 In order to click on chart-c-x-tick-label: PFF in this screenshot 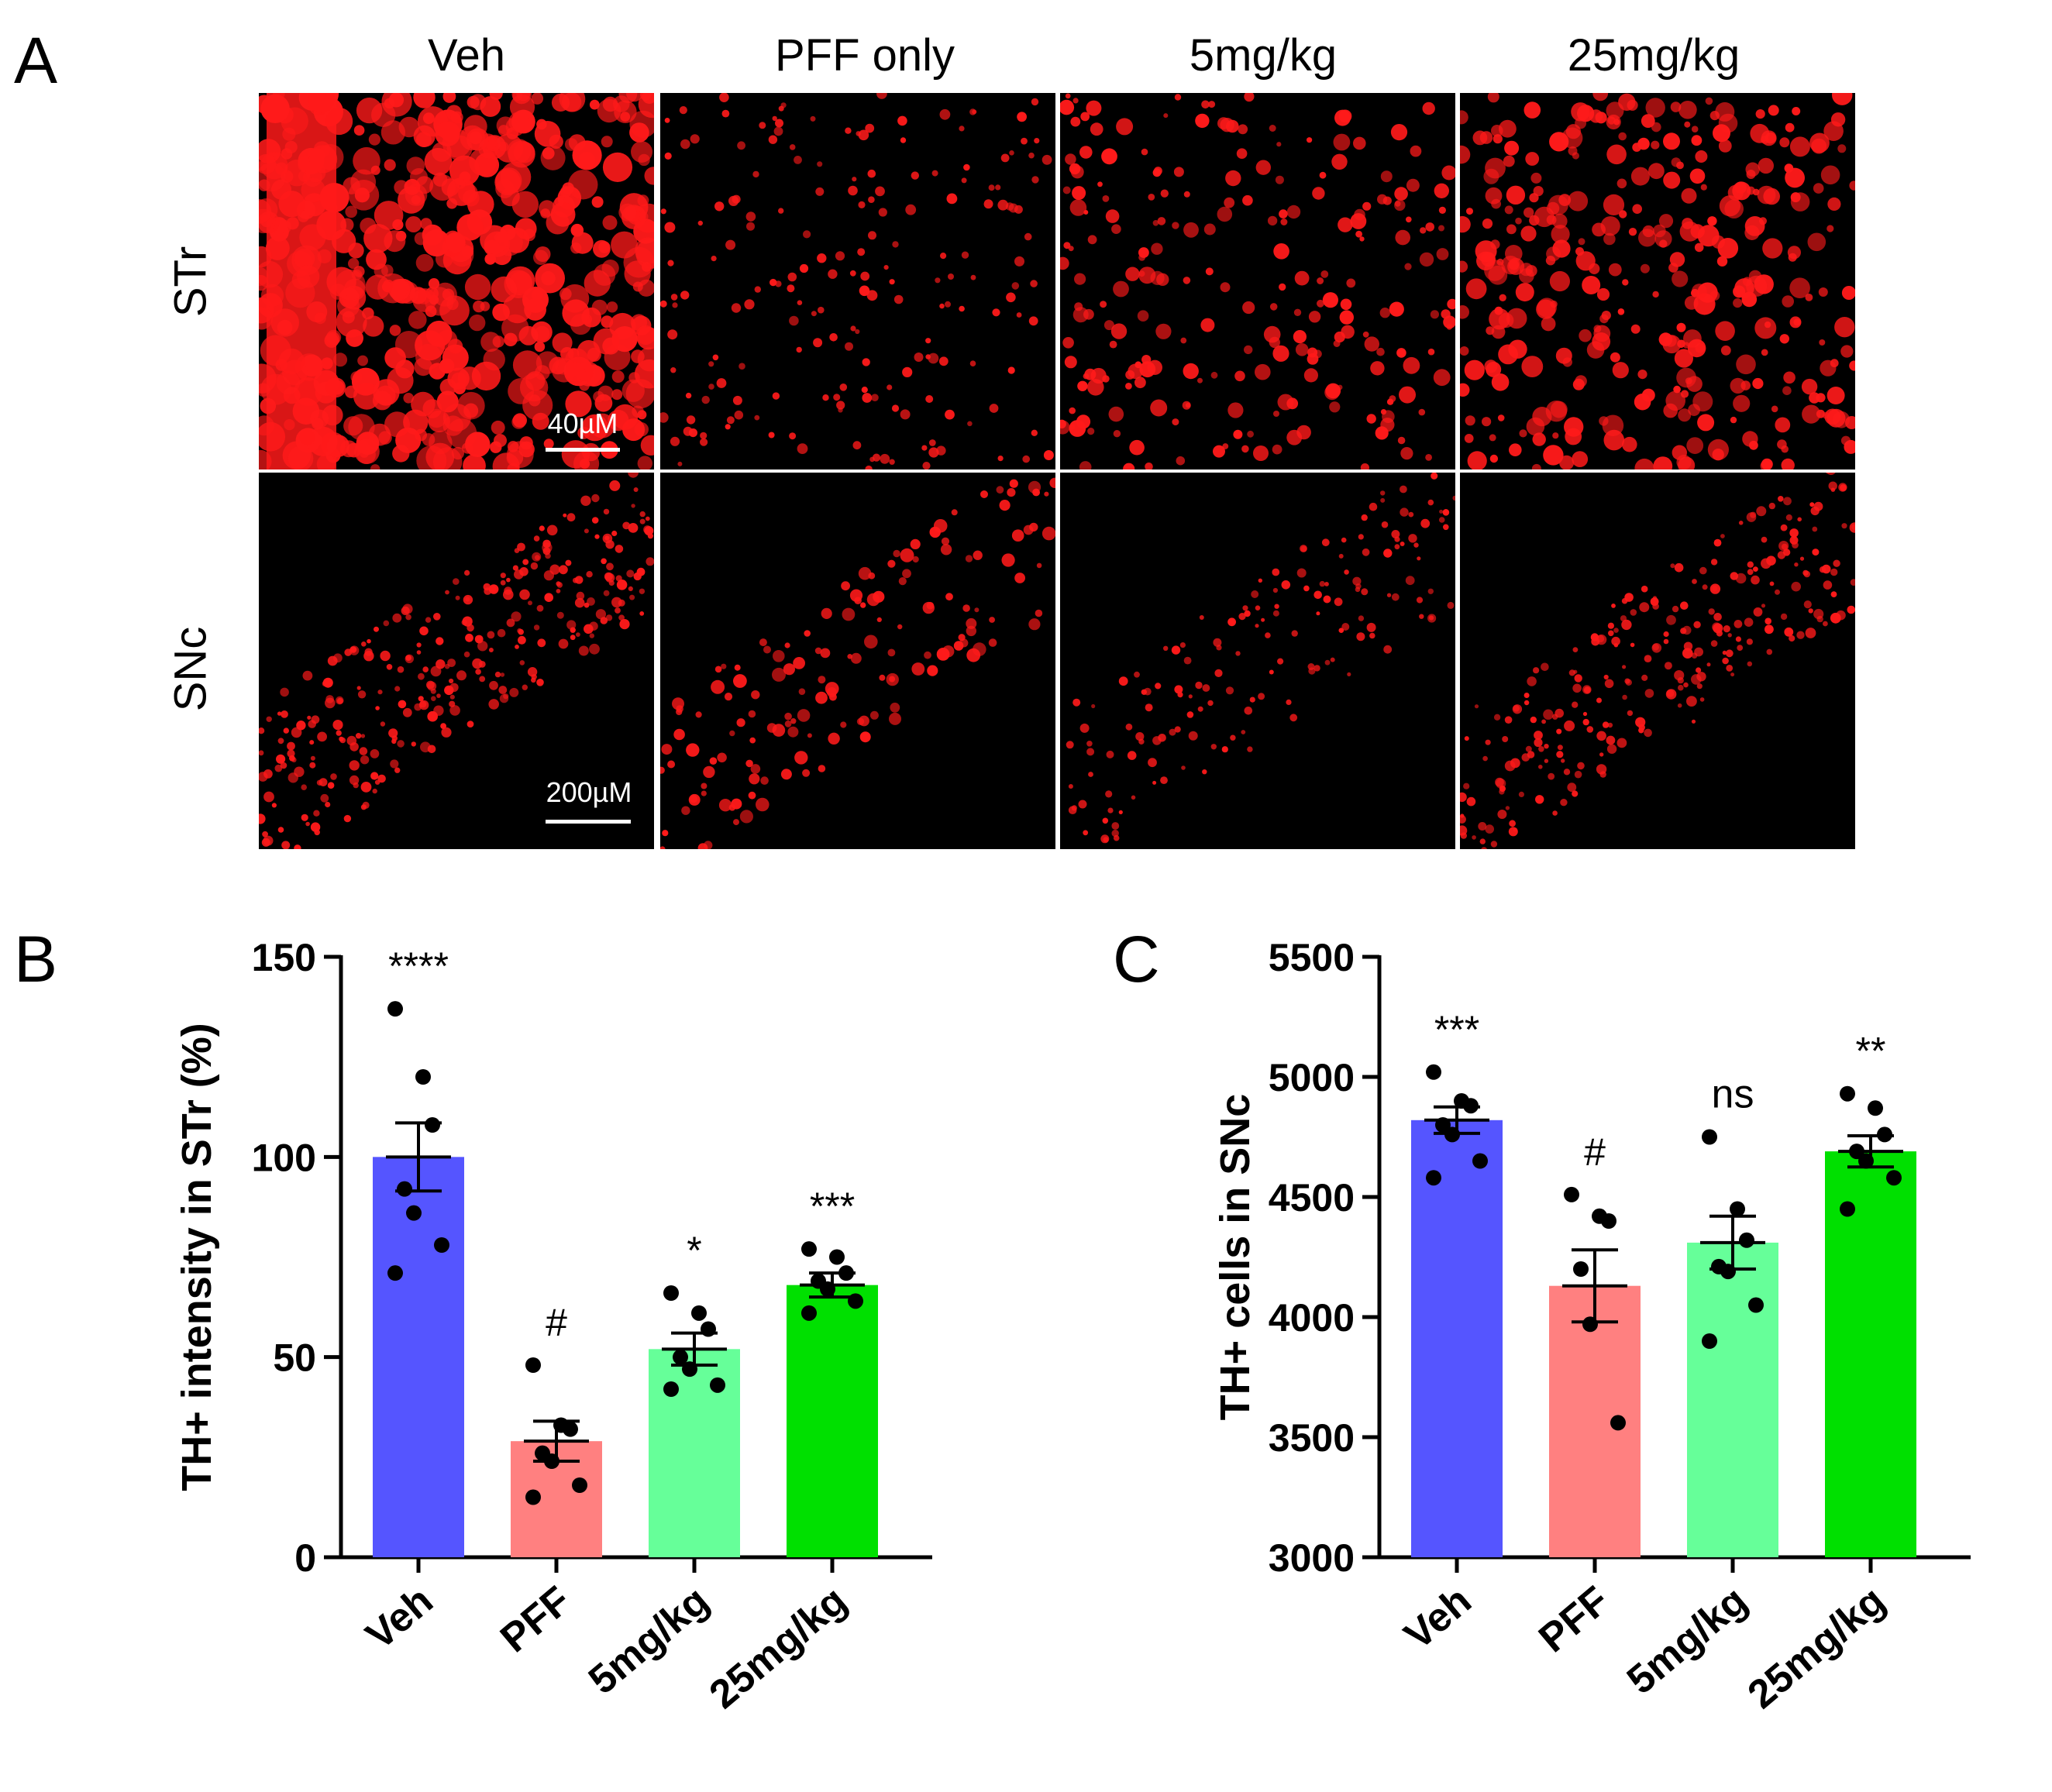, I will do `click(1574, 1620)`.